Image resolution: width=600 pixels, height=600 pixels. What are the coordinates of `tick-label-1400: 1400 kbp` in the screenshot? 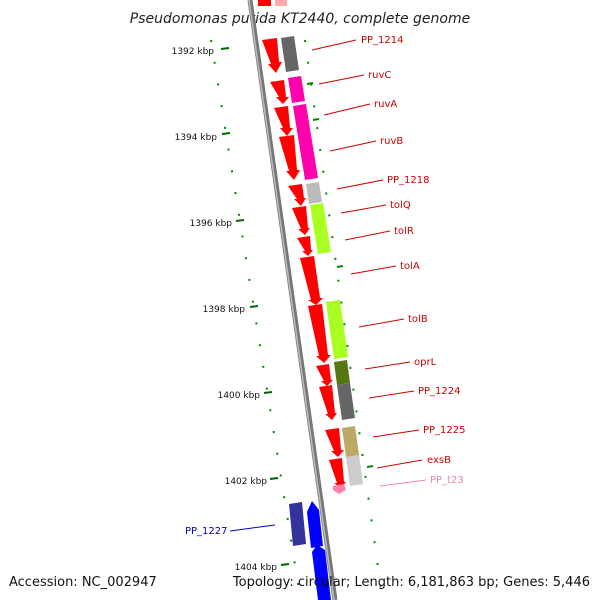 It's located at (239, 396).